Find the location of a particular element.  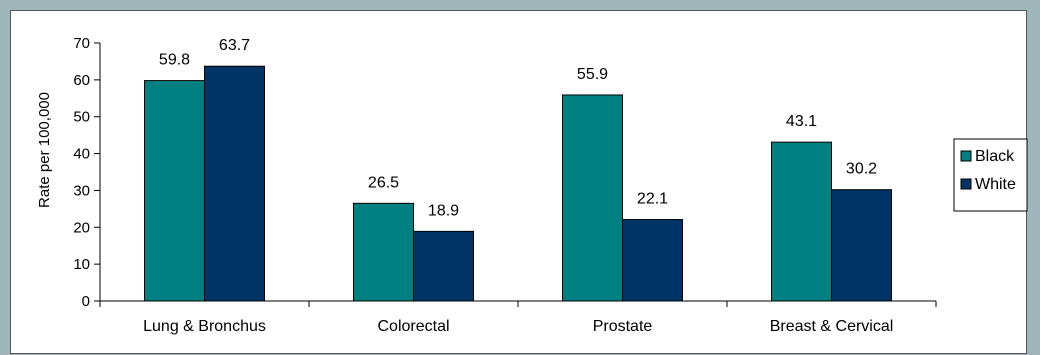

x-tick-label: Colorectal is located at coordinates (413, 326).